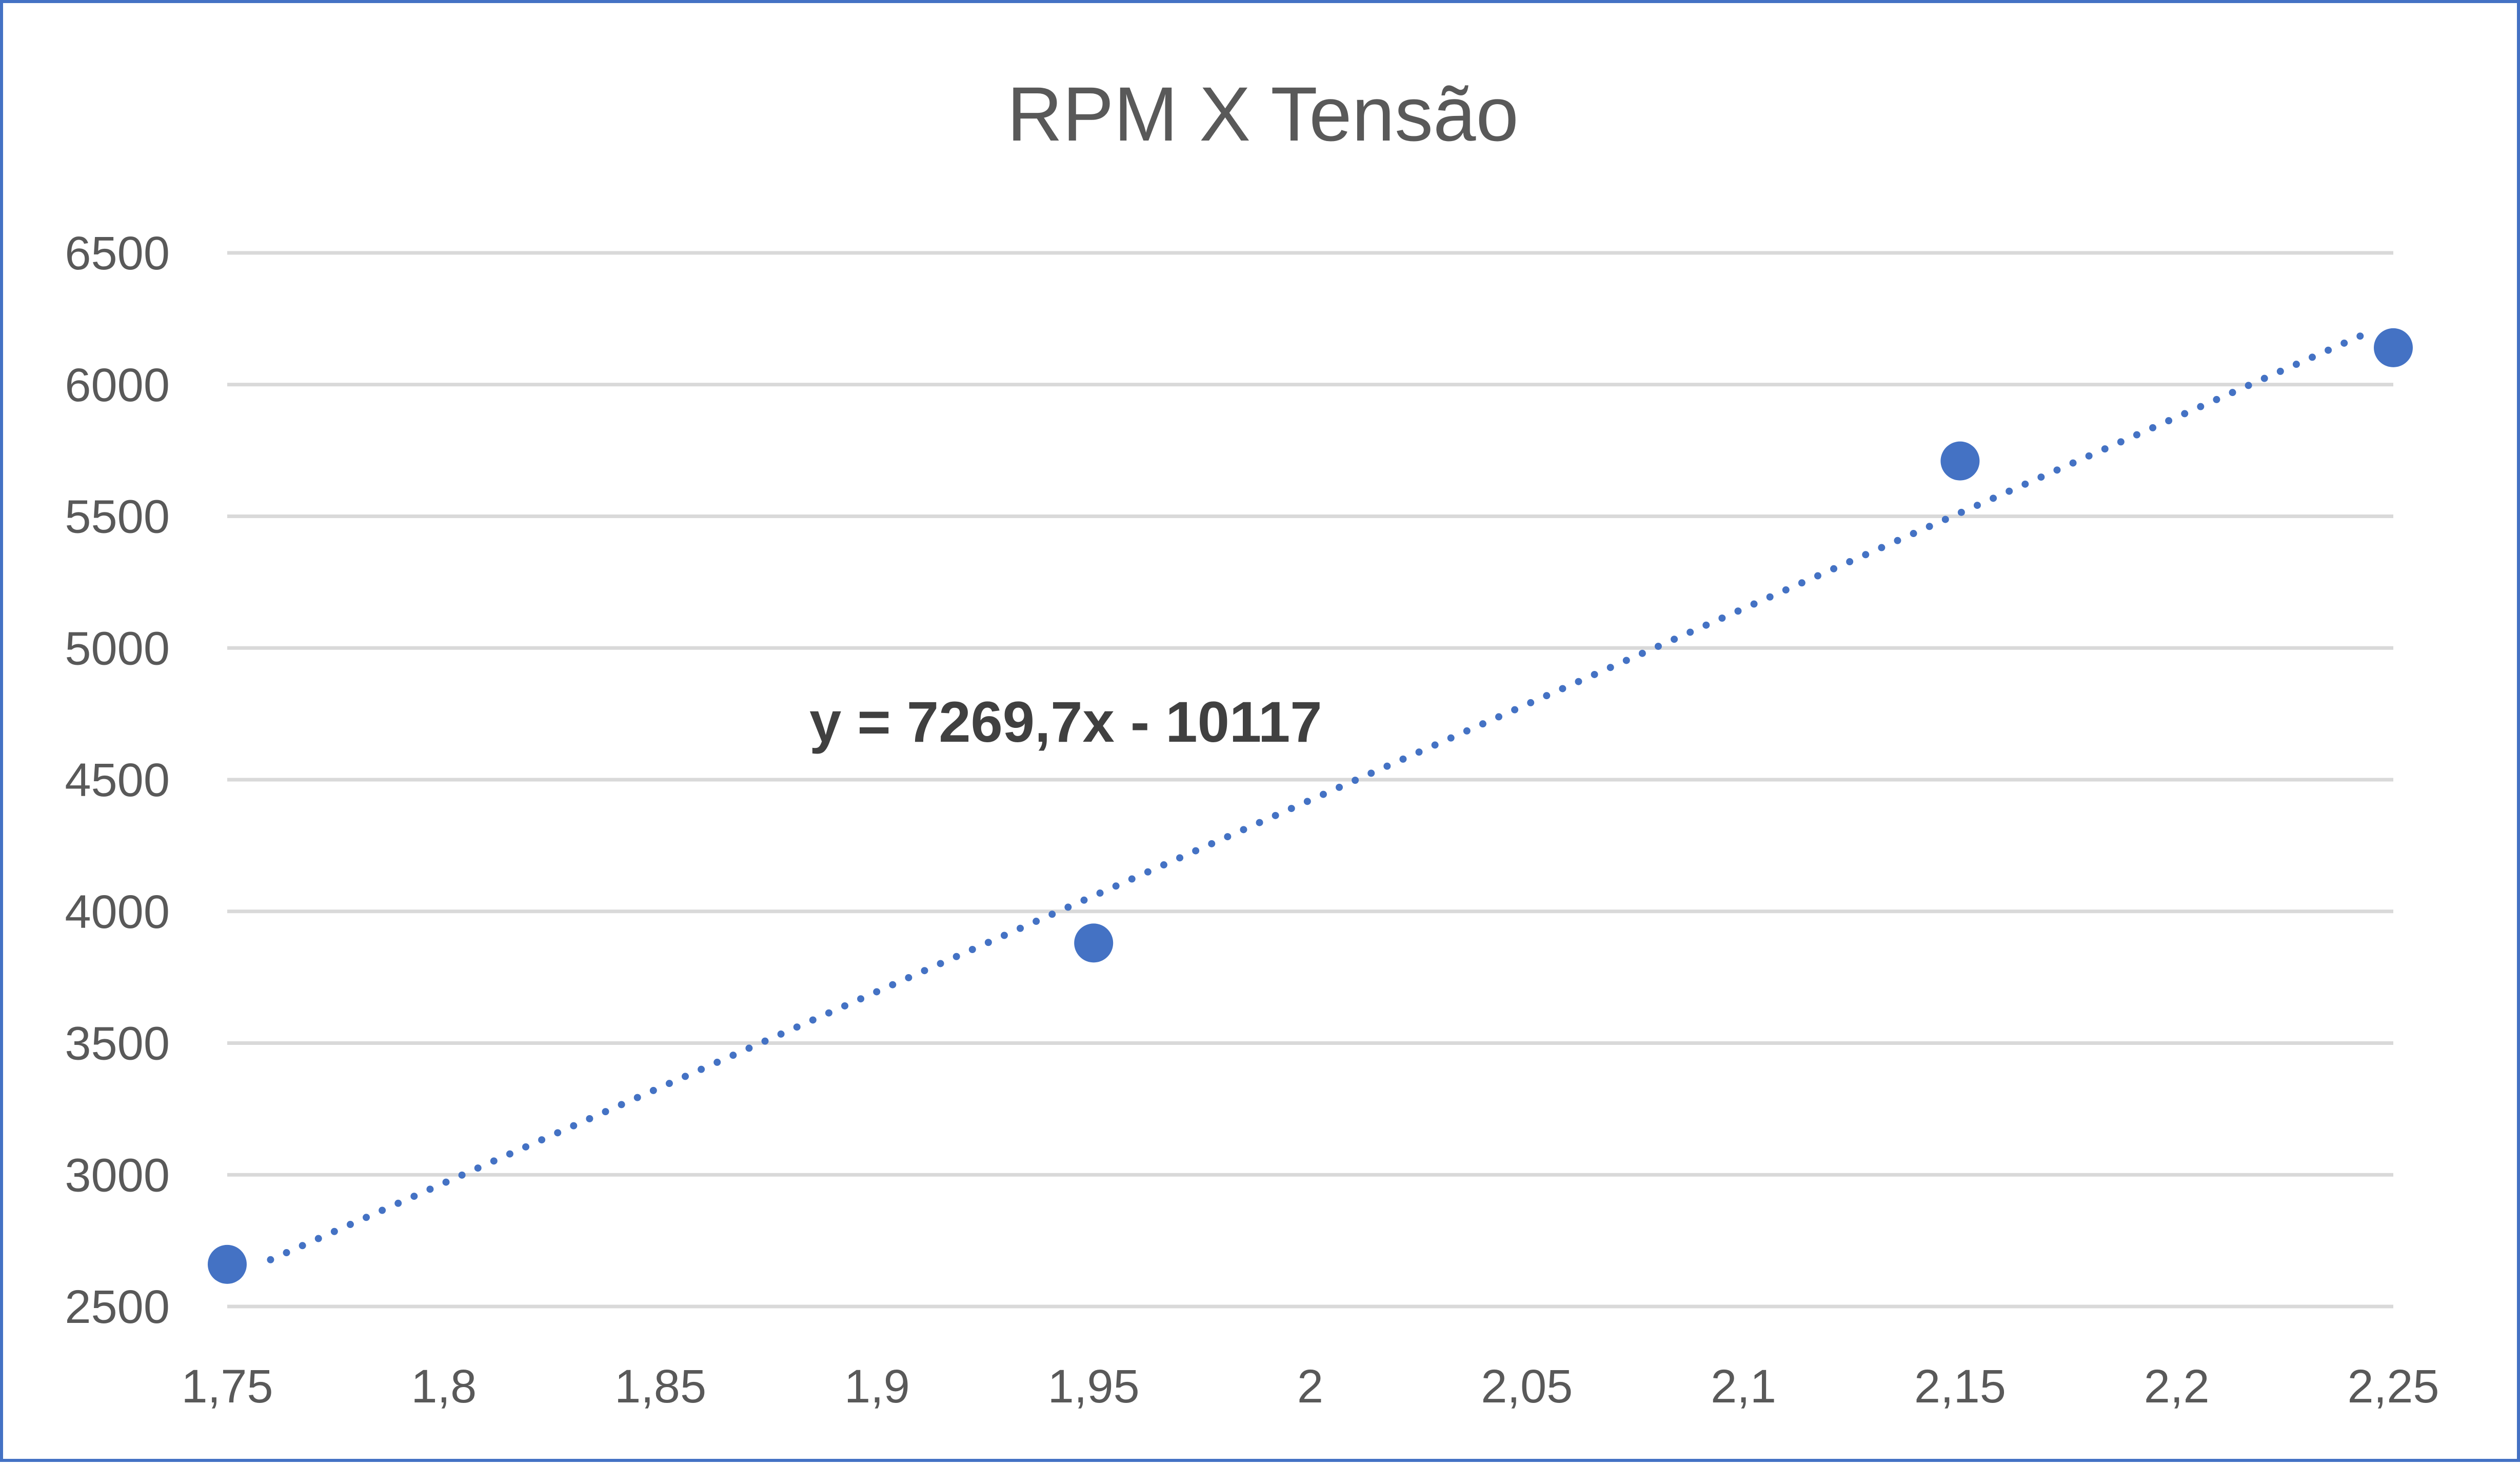 This screenshot has width=2520, height=1465. Describe the element at coordinates (1960, 1386) in the screenshot. I see `x-tick-label: 2,15` at that location.